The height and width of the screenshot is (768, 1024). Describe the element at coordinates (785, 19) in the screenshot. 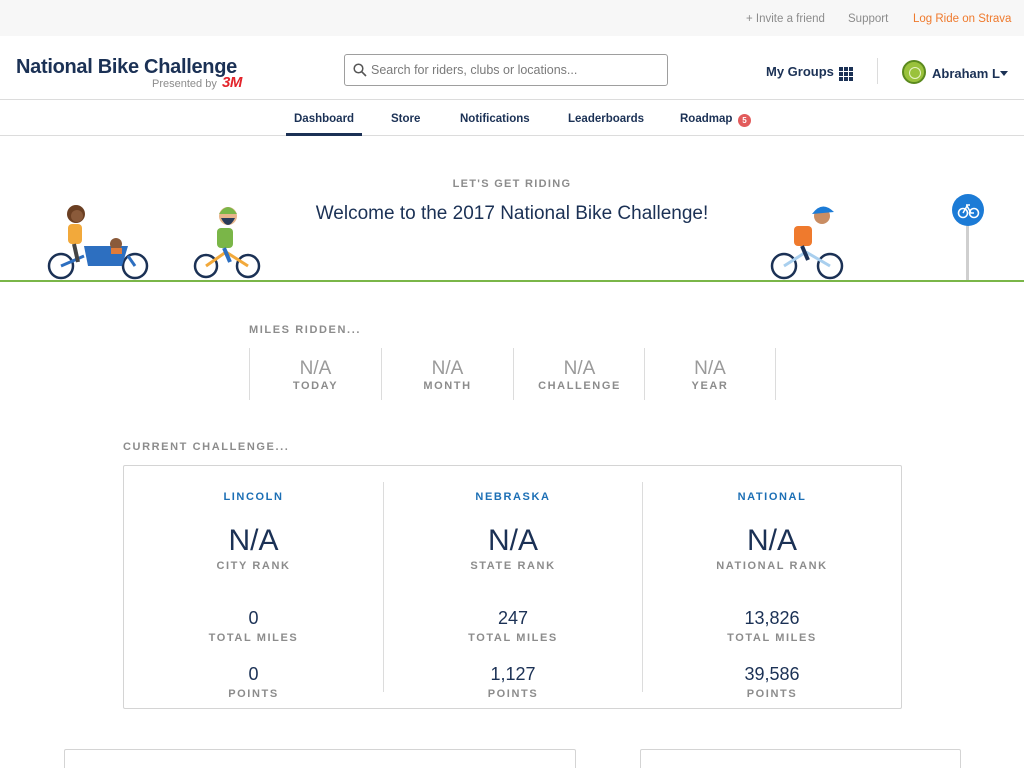

I see `invite-friend-link: + Invite a friend` at that location.